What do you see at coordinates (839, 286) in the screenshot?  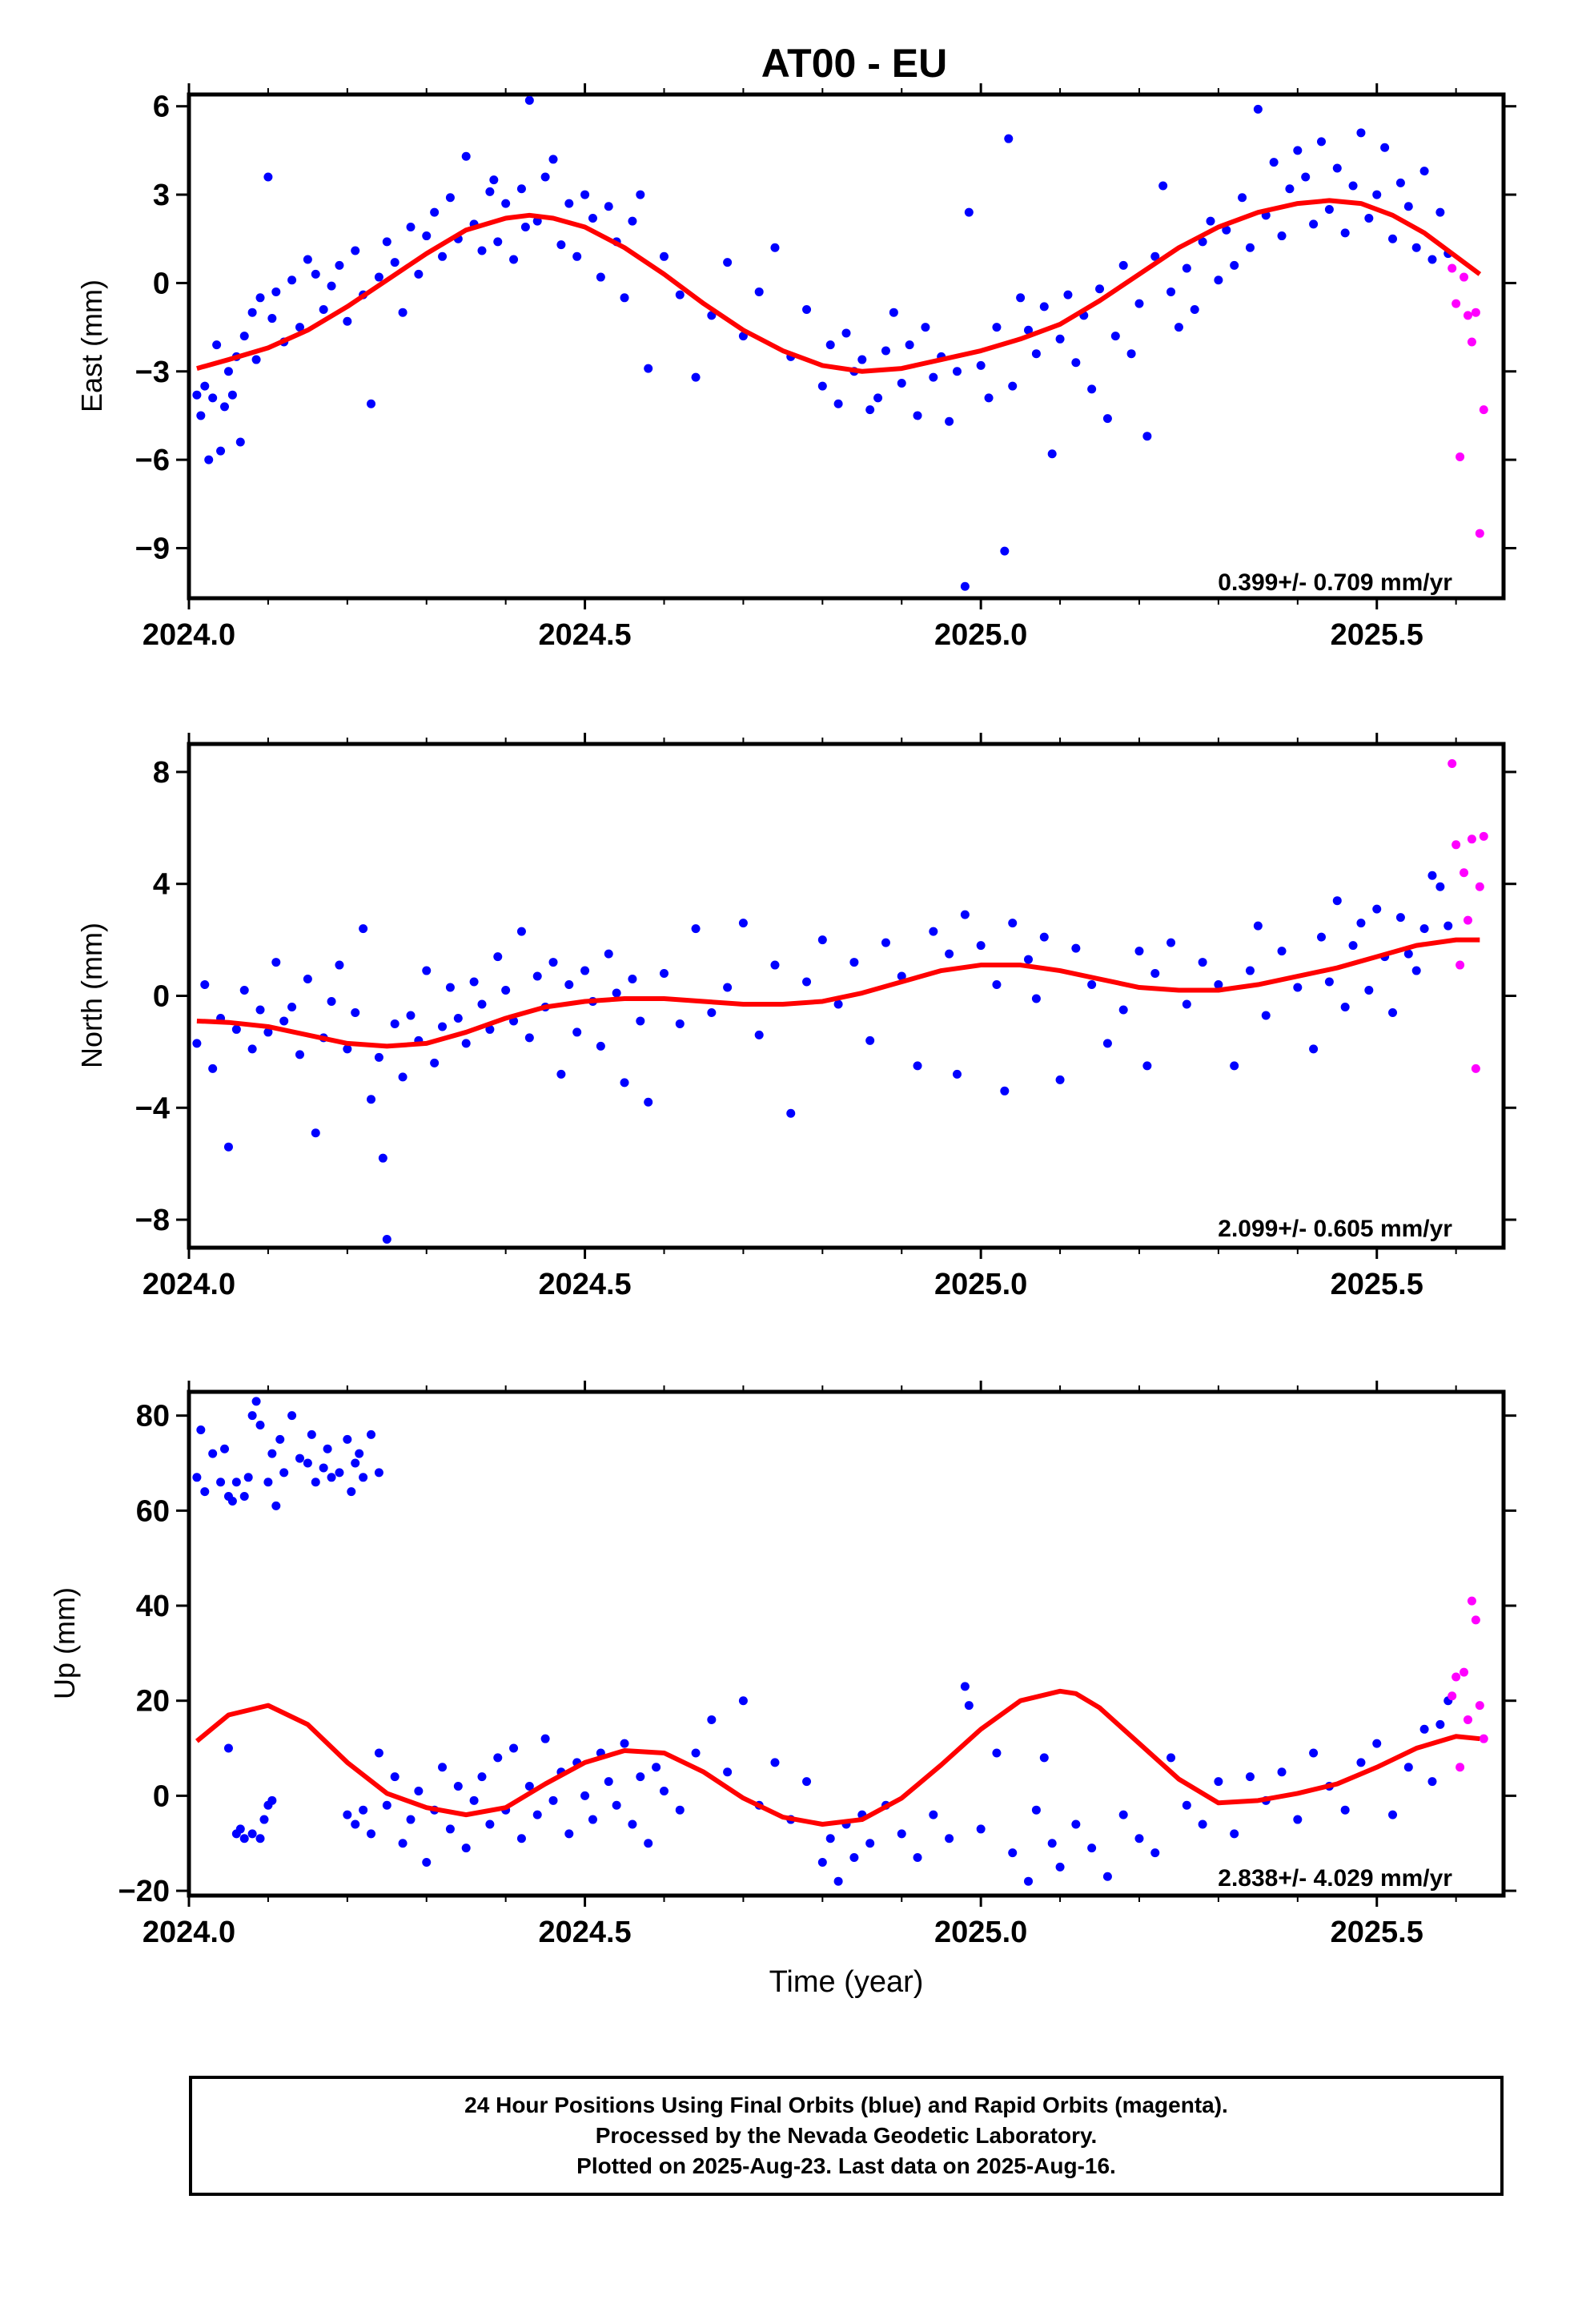 I see `model-curve-east` at bounding box center [839, 286].